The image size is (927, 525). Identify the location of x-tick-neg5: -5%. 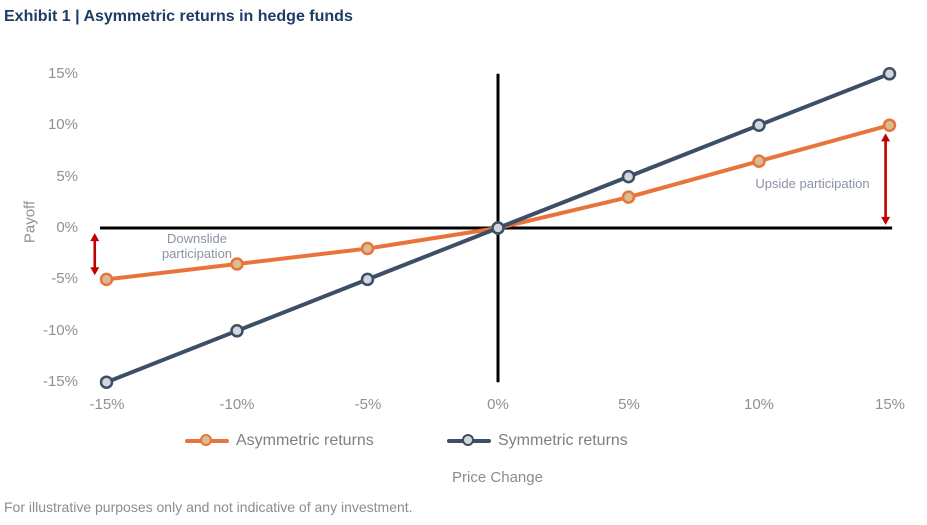
(368, 404).